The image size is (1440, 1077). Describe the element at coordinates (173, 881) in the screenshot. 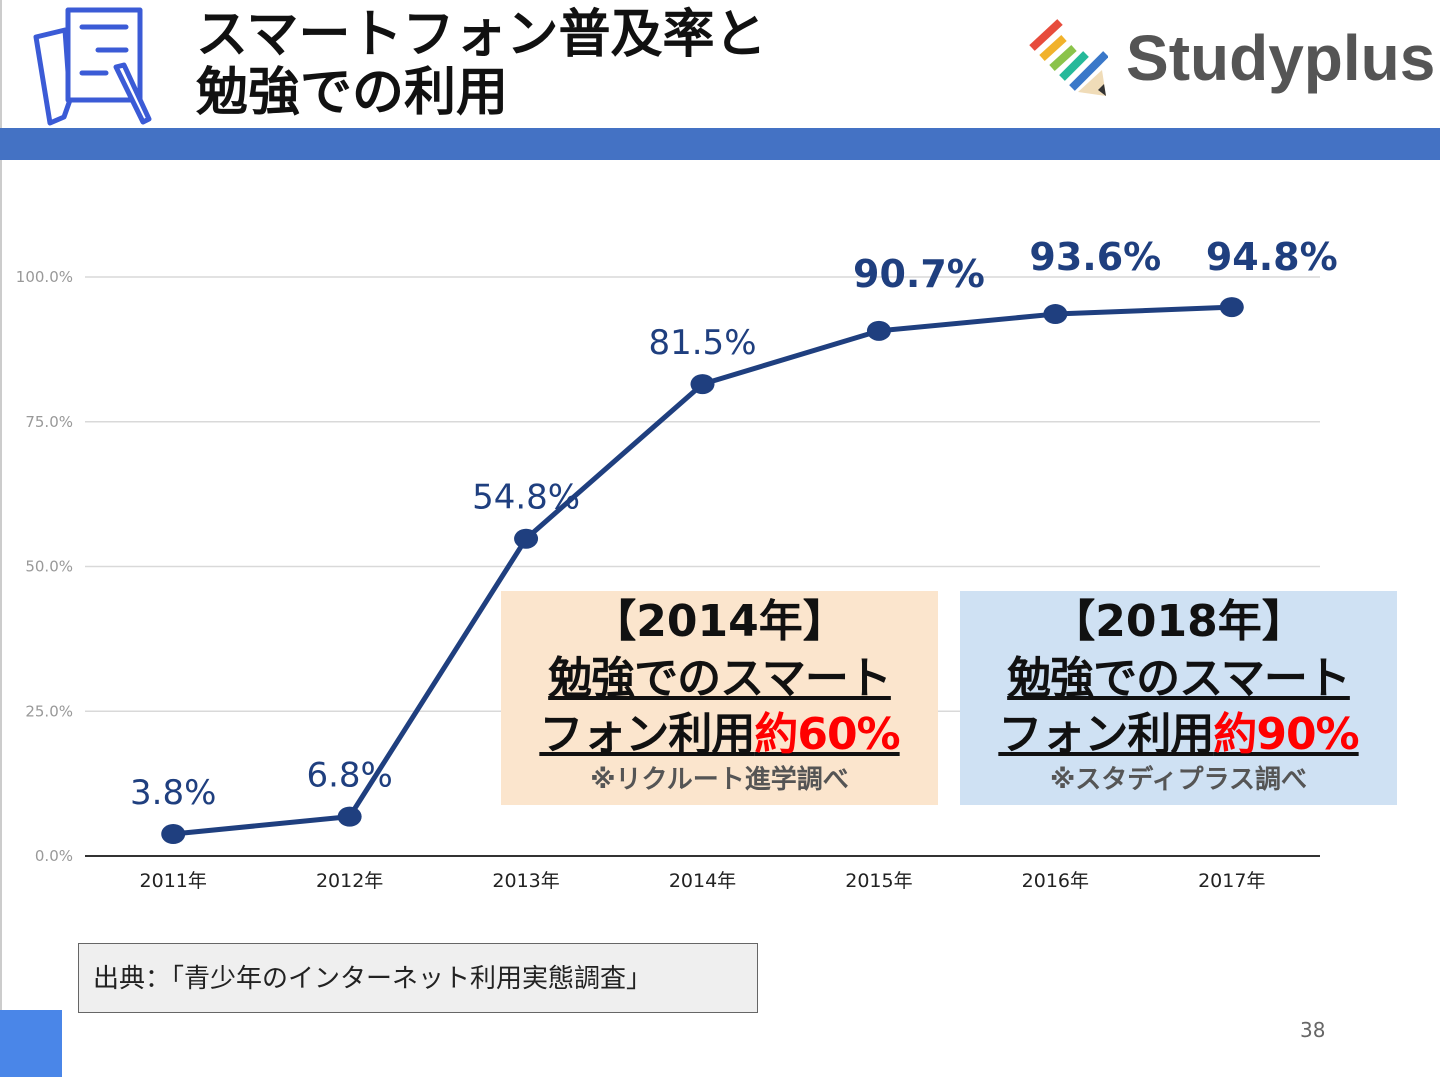

I see `x-tick-label: 2011年` at that location.